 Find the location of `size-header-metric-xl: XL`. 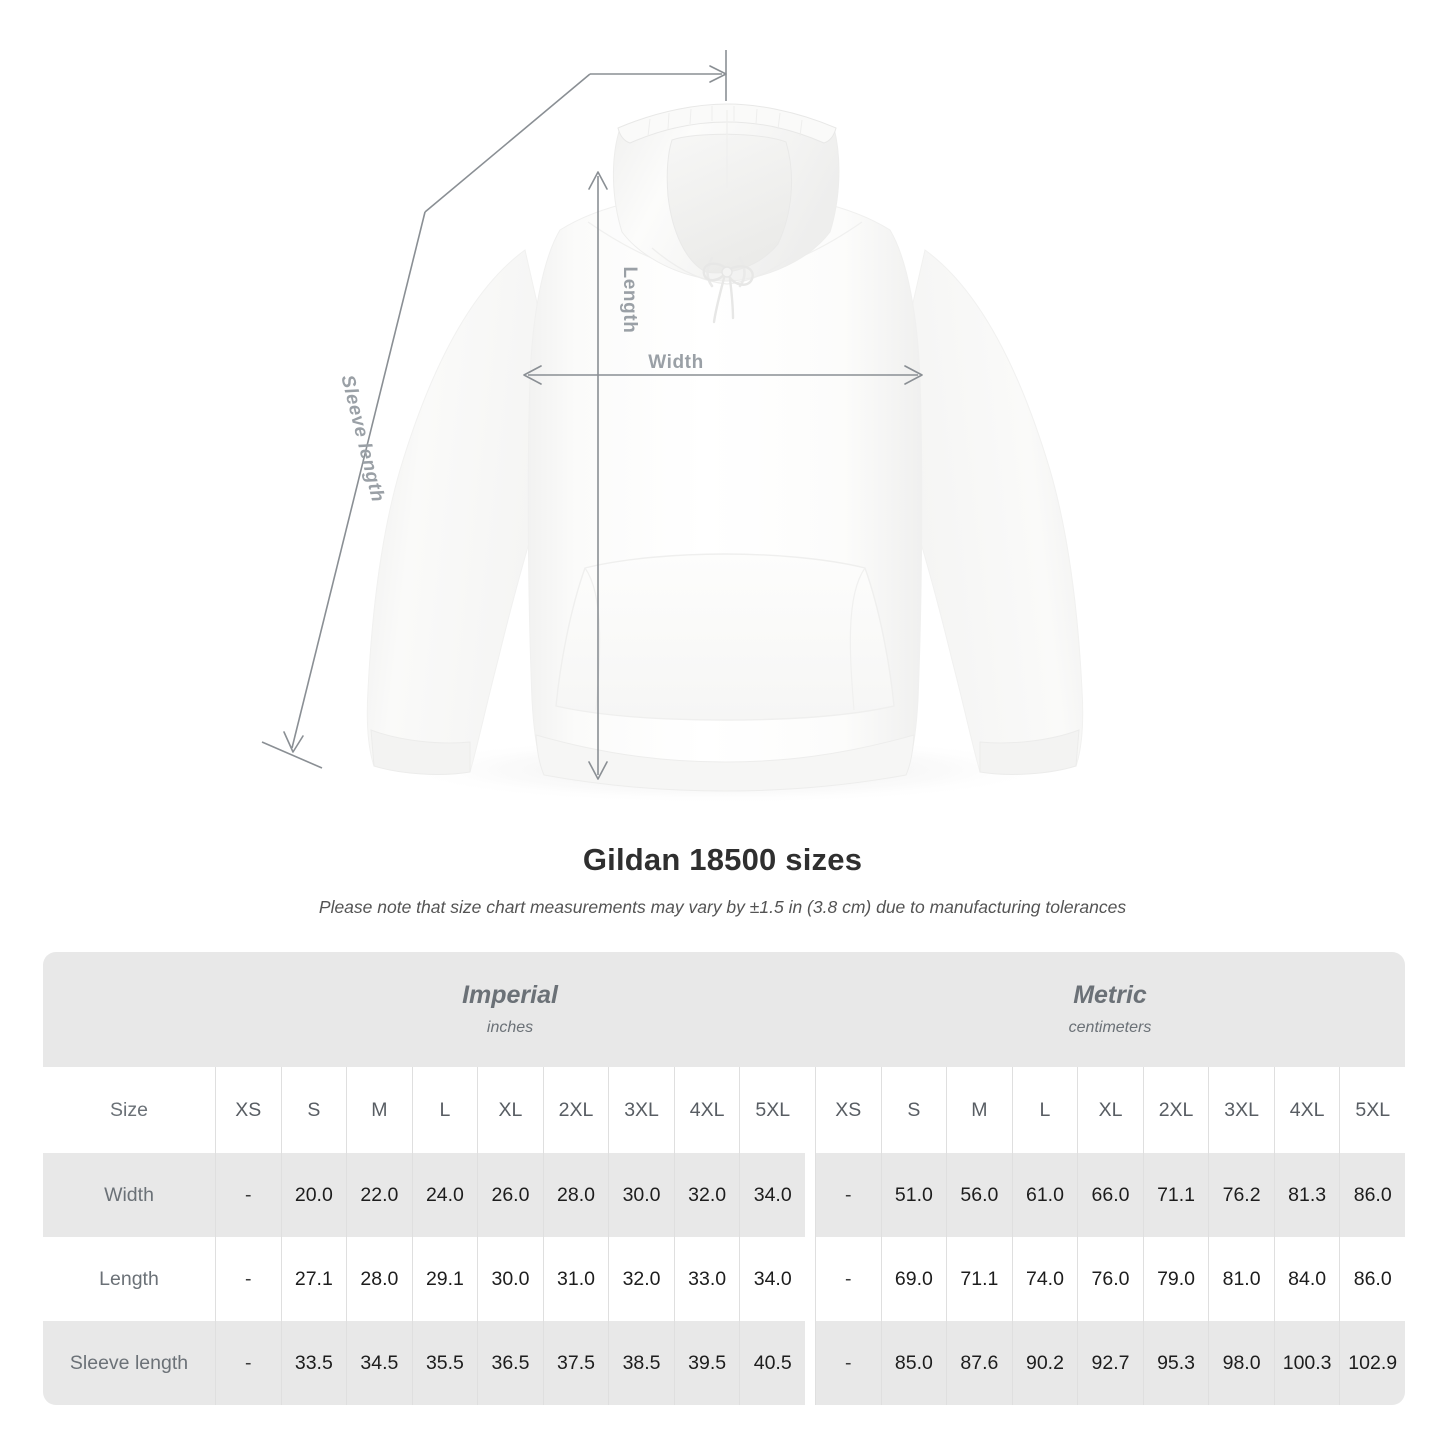

size-header-metric-xl: XL is located at coordinates (1110, 1110).